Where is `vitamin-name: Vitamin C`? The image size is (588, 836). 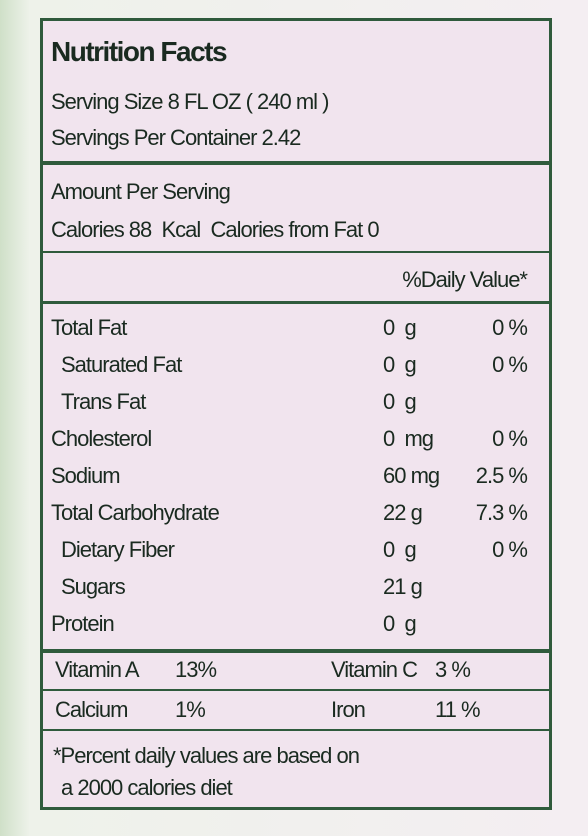 vitamin-name: Vitamin C is located at coordinates (374, 669).